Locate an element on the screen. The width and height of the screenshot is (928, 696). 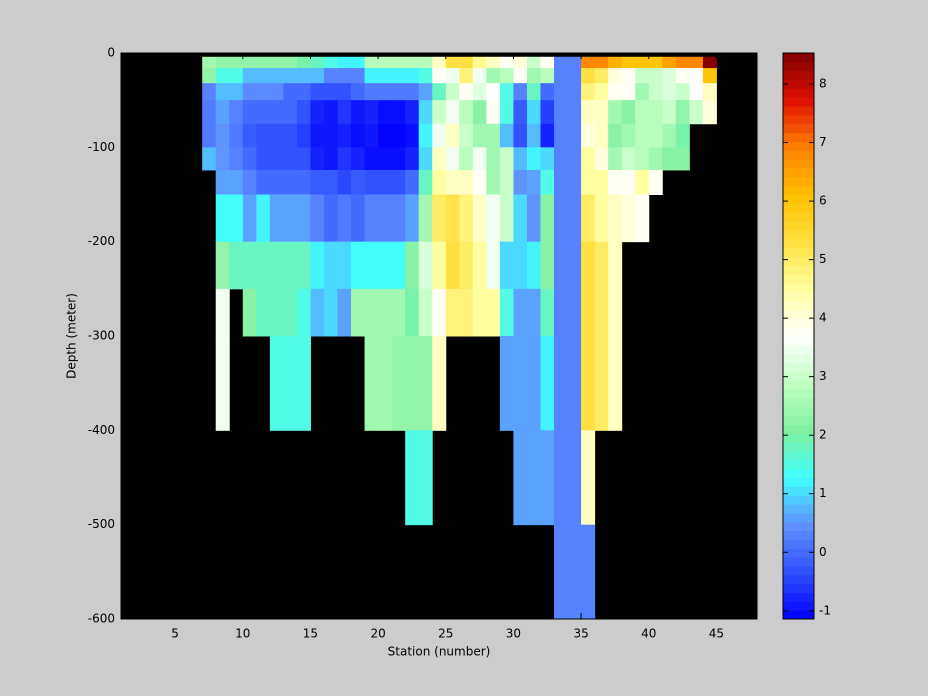
x-tick-label: 25 is located at coordinates (445, 634).